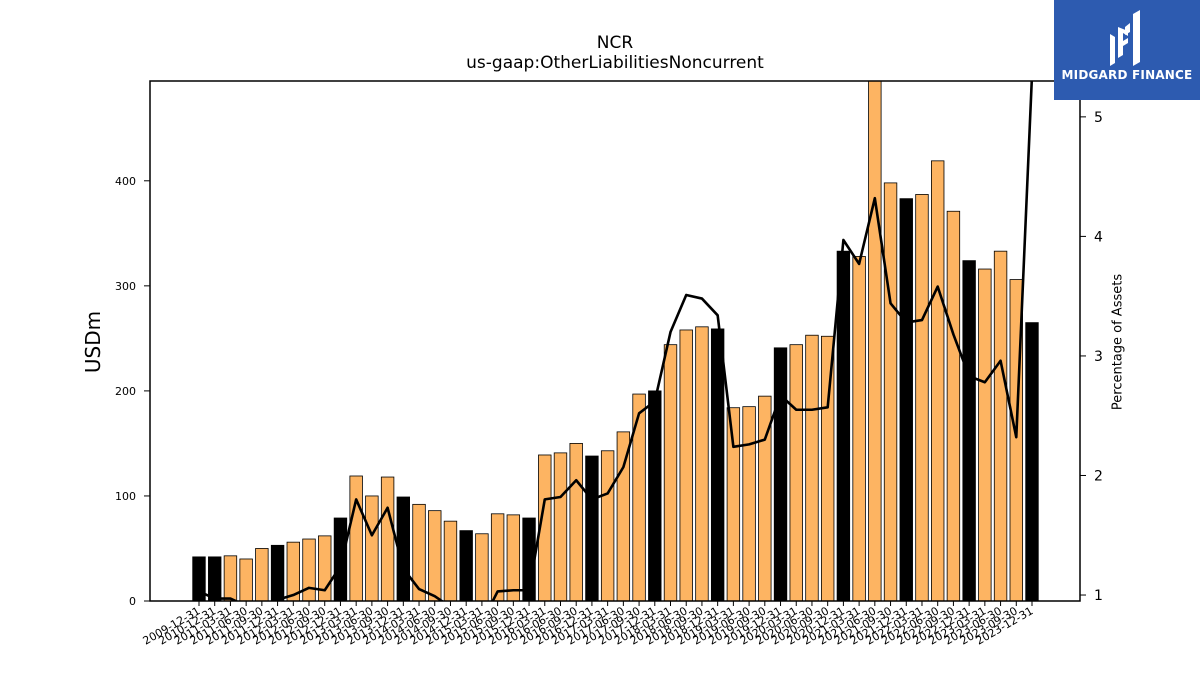 The image size is (1200, 675). What do you see at coordinates (615, 63) in the screenshot?
I see `chart-subtitle: us-gaap:OtherLiabilitiesNoncurrent` at bounding box center [615, 63].